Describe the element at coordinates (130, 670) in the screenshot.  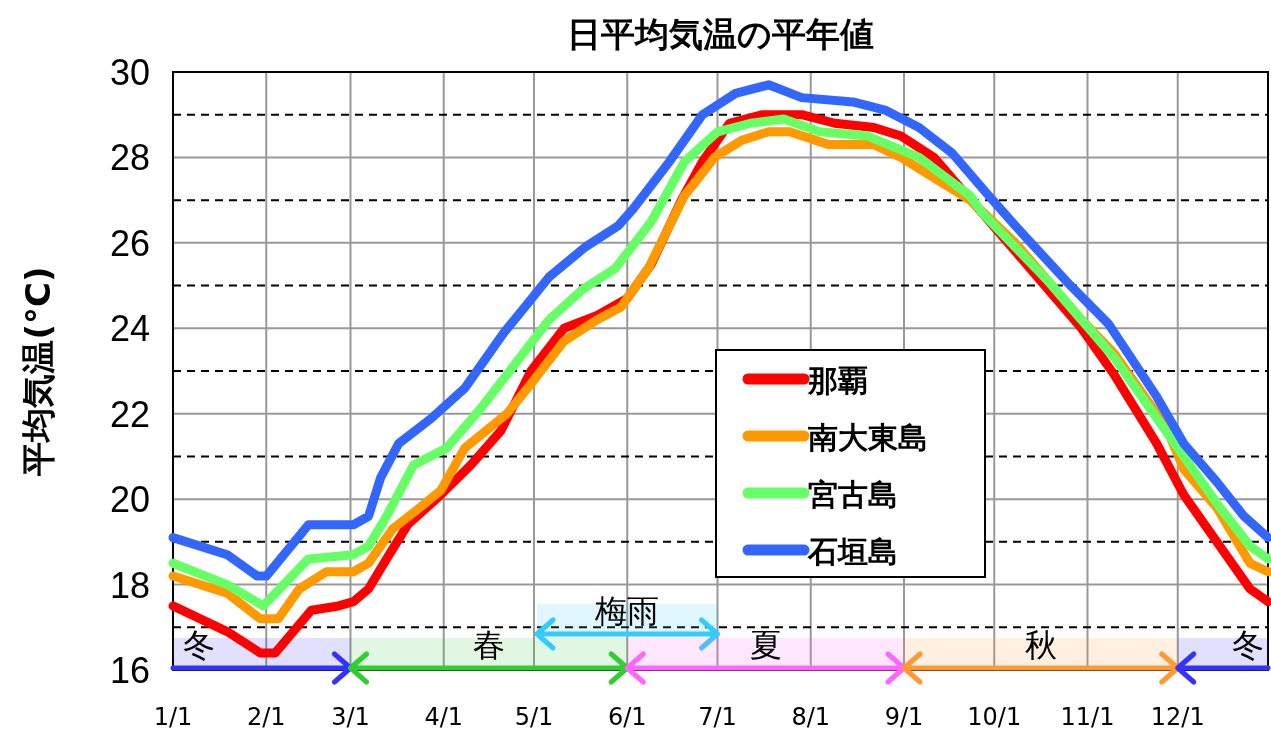
I see `y-tick-label: 16` at that location.